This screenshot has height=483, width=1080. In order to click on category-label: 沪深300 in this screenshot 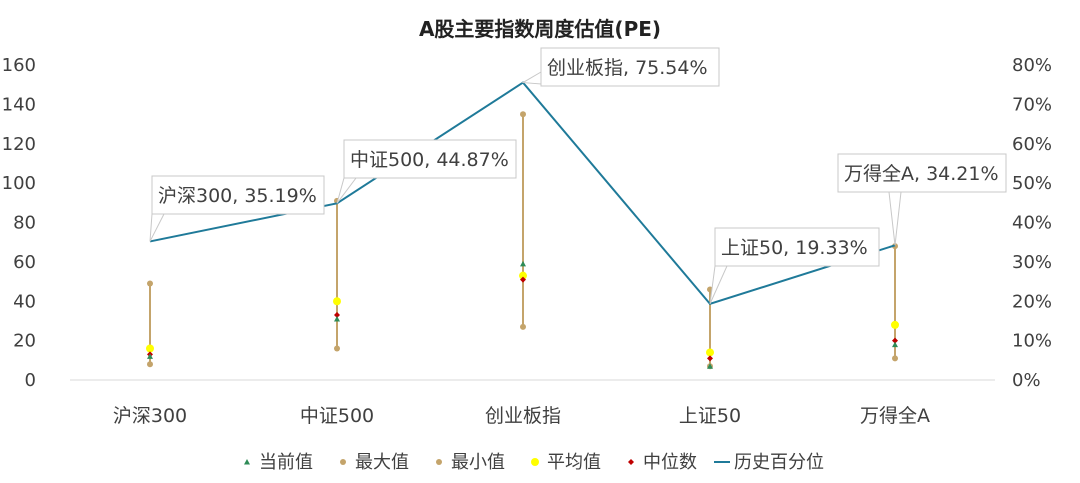, I will do `click(150, 416)`.